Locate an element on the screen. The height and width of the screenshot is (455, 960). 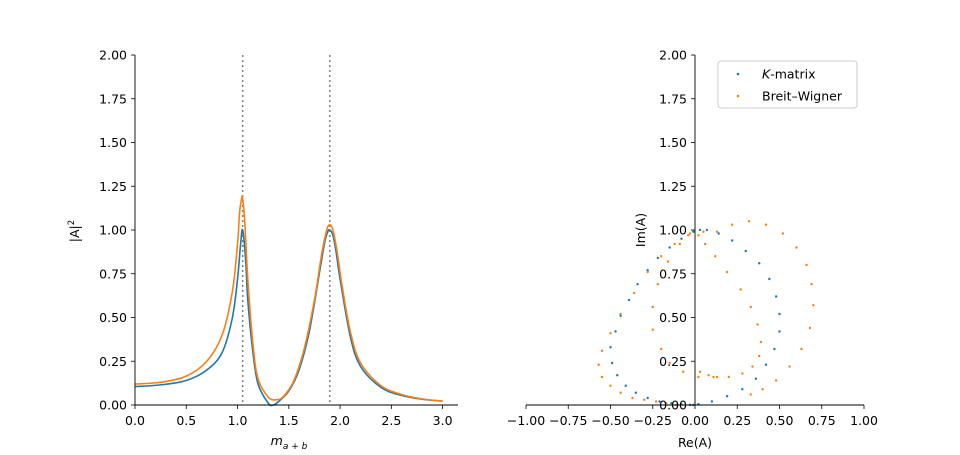
left-x-ticks: 0.0 0.5 1.0 1.5 2.0 2.5 3.0 is located at coordinates (289, 416).